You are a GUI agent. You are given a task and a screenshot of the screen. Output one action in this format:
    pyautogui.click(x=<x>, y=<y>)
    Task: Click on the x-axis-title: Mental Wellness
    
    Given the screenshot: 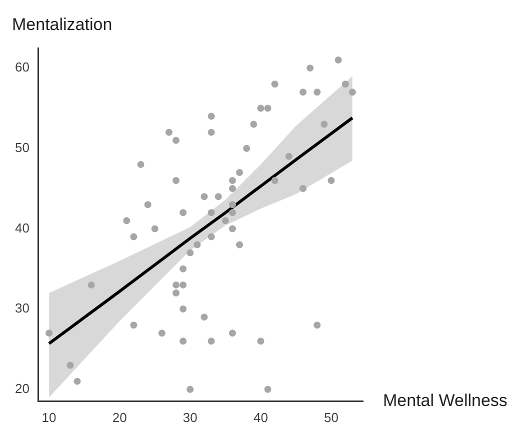 What is the action you would take?
    pyautogui.click(x=445, y=400)
    